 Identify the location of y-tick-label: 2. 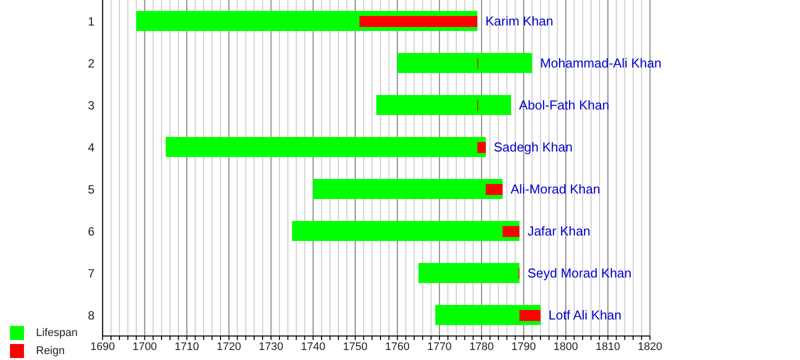
(91, 63).